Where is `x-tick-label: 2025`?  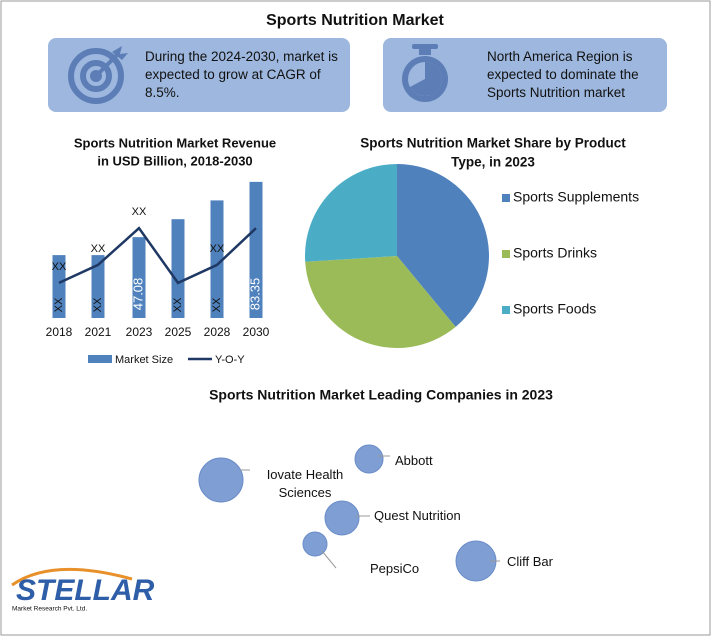
x-tick-label: 2025 is located at coordinates (178, 332).